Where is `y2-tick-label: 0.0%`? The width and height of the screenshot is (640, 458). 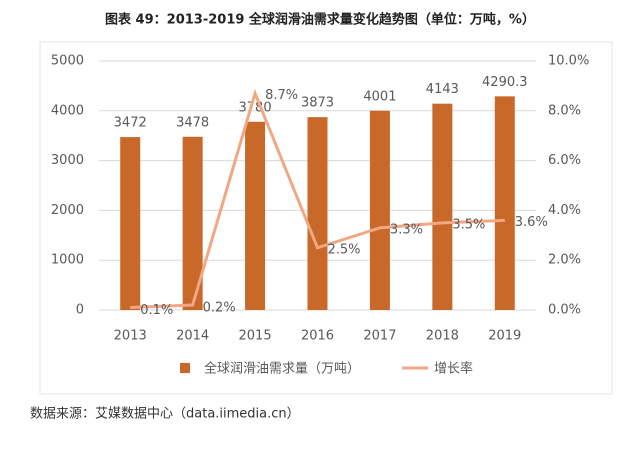 y2-tick-label: 0.0% is located at coordinates (564, 310).